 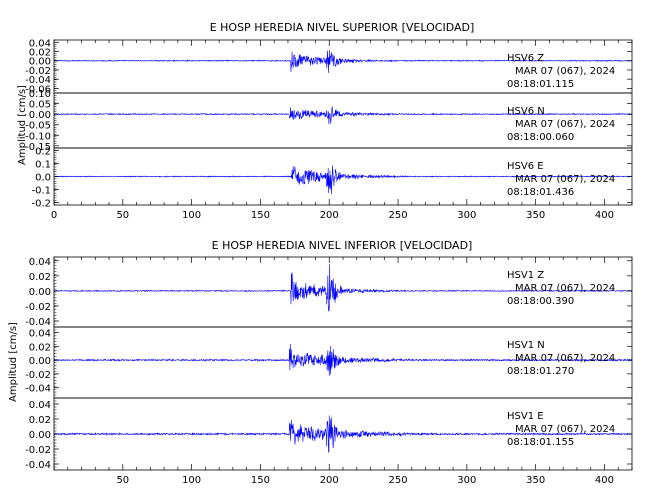 What do you see at coordinates (526, 345) in the screenshot?
I see `trace-station-label: HSV1 N` at bounding box center [526, 345].